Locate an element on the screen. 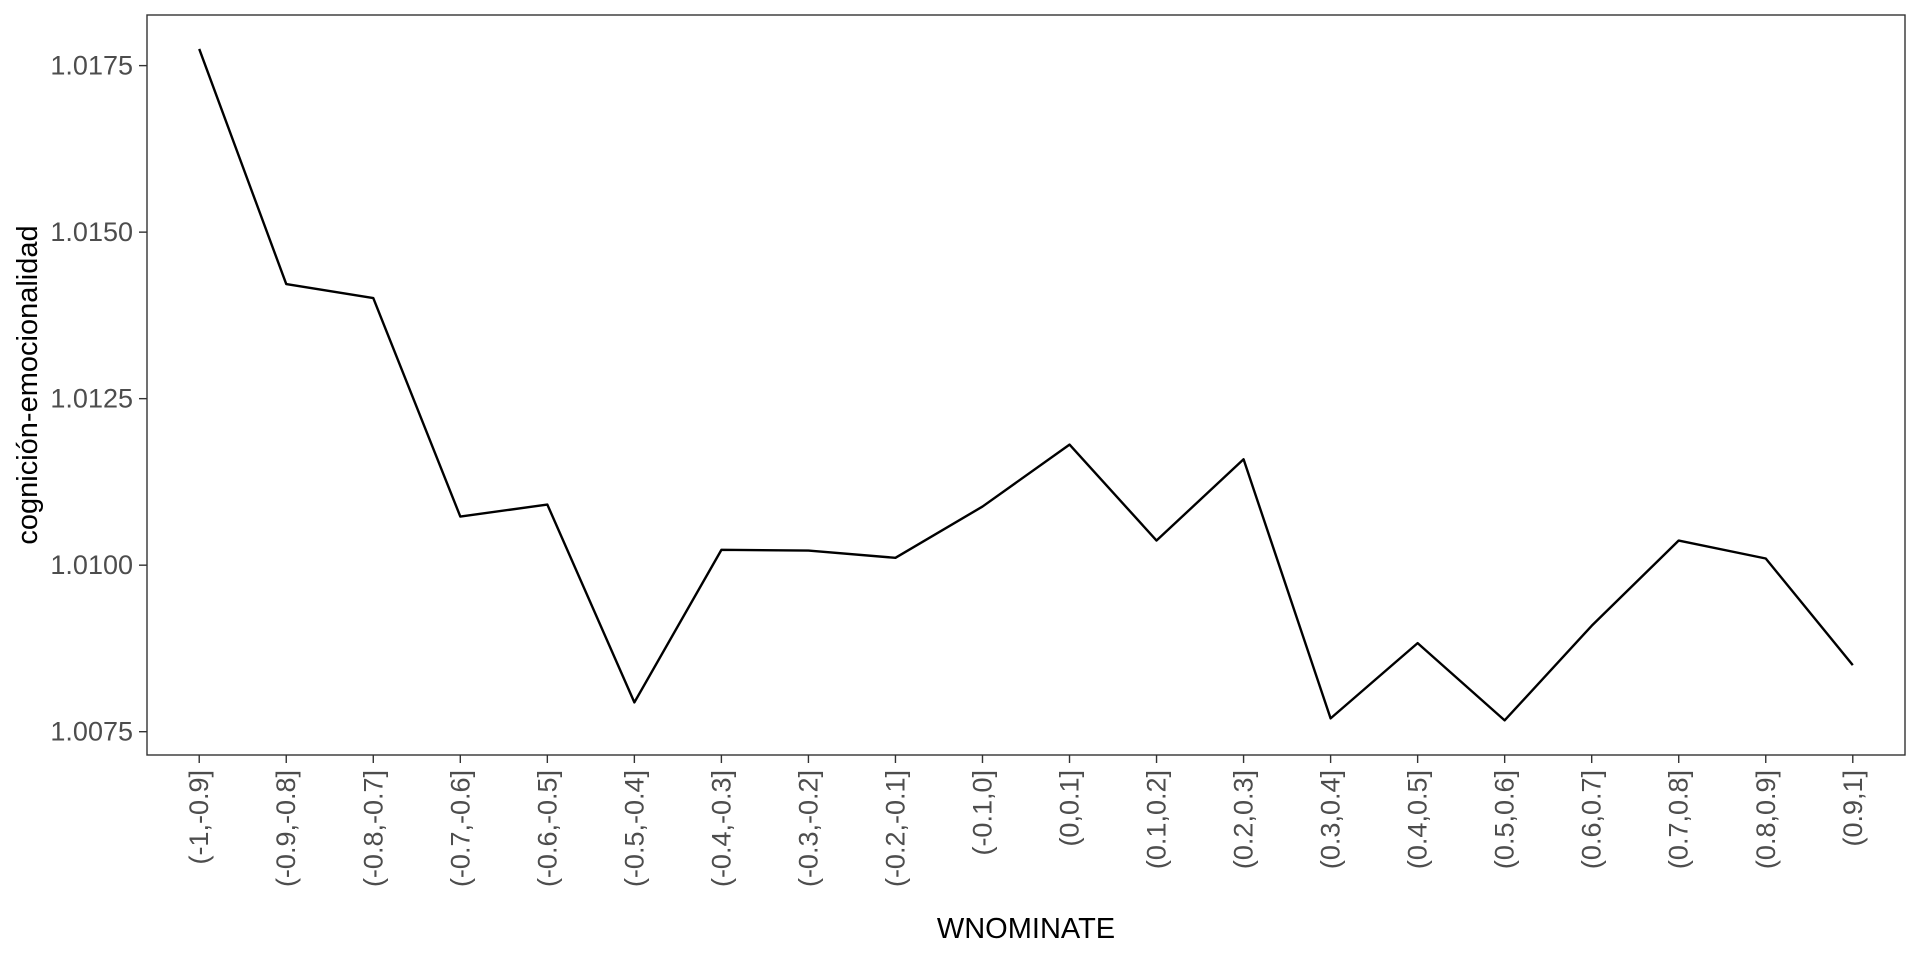 The height and width of the screenshot is (960, 1920). x-tick-label: (0.7,0.8] is located at coordinates (1679, 819).